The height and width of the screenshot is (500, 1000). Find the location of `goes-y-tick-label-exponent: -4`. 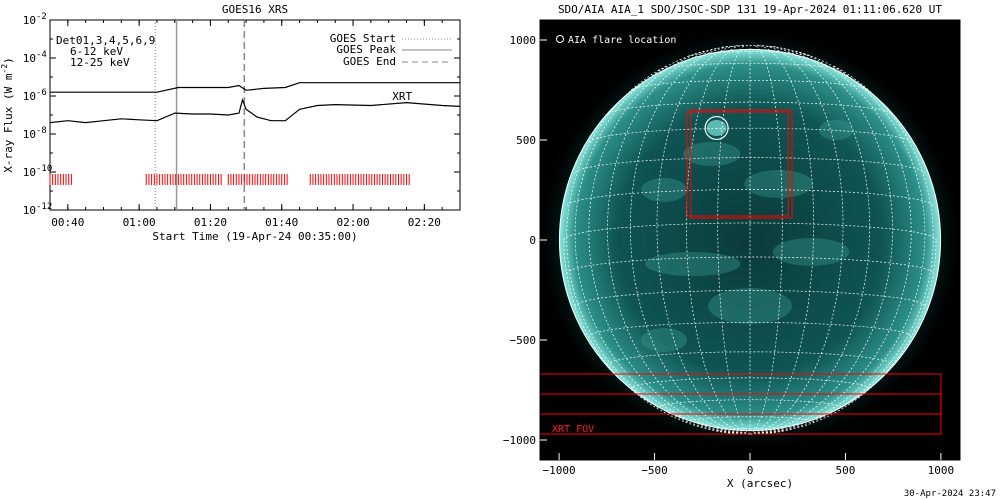

goes-y-tick-label-exponent: -4 is located at coordinates (41, 55).